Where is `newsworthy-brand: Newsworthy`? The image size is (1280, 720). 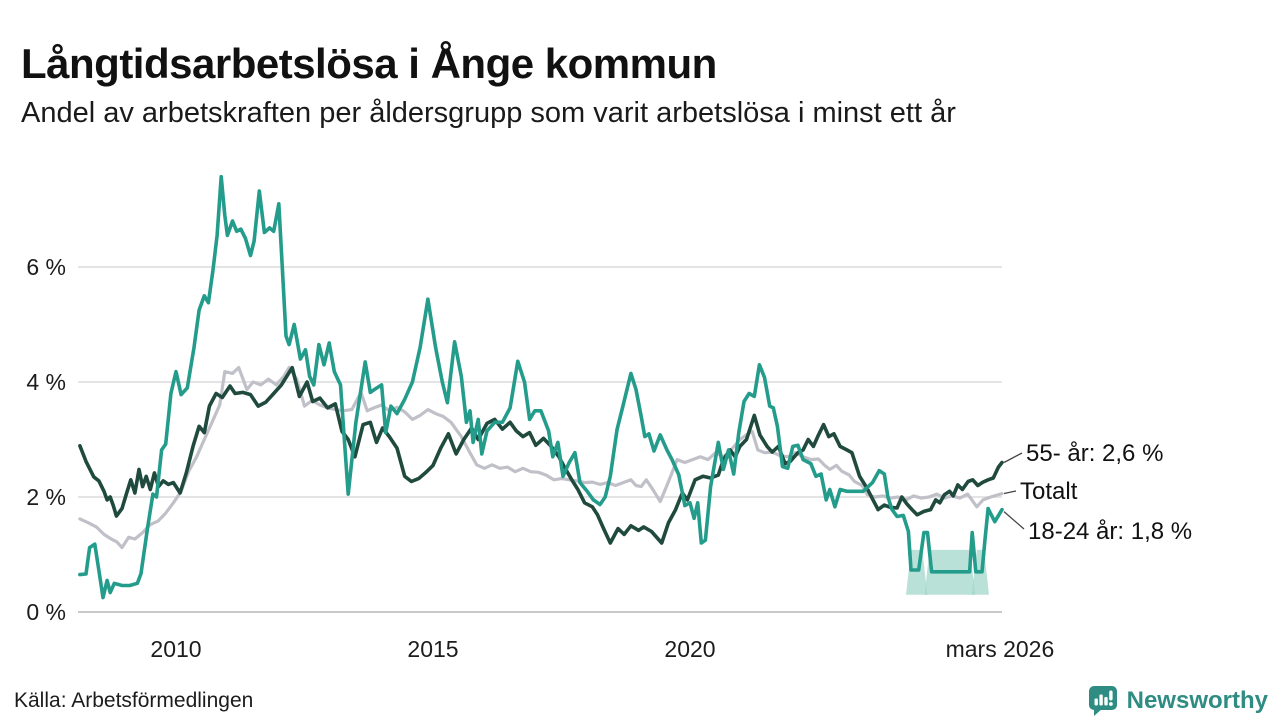 newsworthy-brand: Newsworthy is located at coordinates (1177, 700).